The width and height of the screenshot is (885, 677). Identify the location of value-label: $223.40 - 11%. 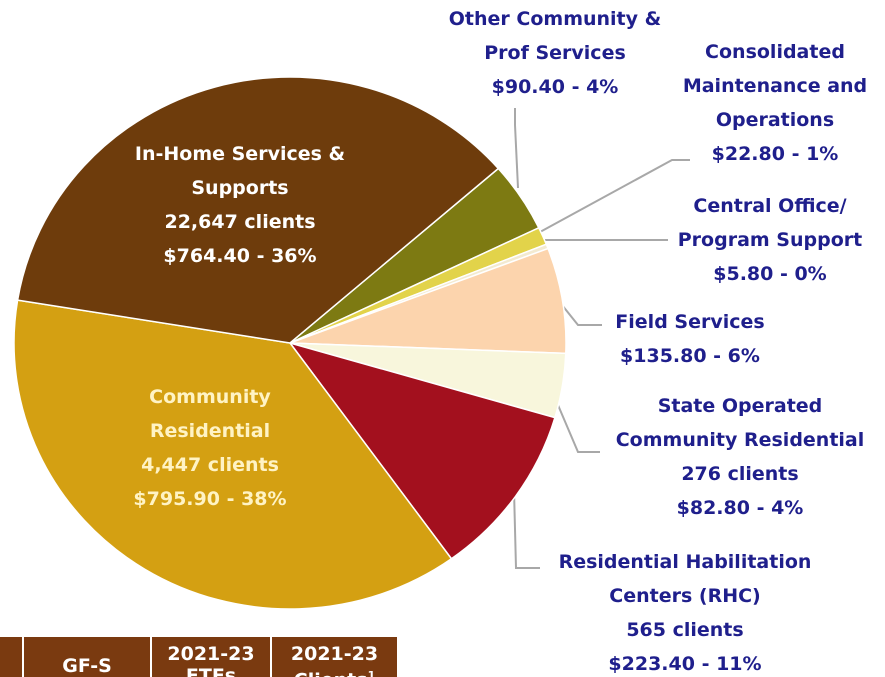
(685, 664).